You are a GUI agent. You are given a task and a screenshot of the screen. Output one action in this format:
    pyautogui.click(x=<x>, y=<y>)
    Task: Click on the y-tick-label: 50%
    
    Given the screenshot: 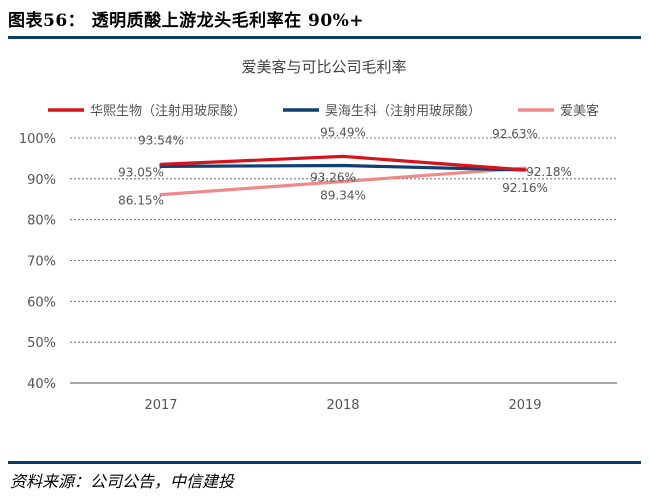 What is the action you would take?
    pyautogui.click(x=41, y=343)
    